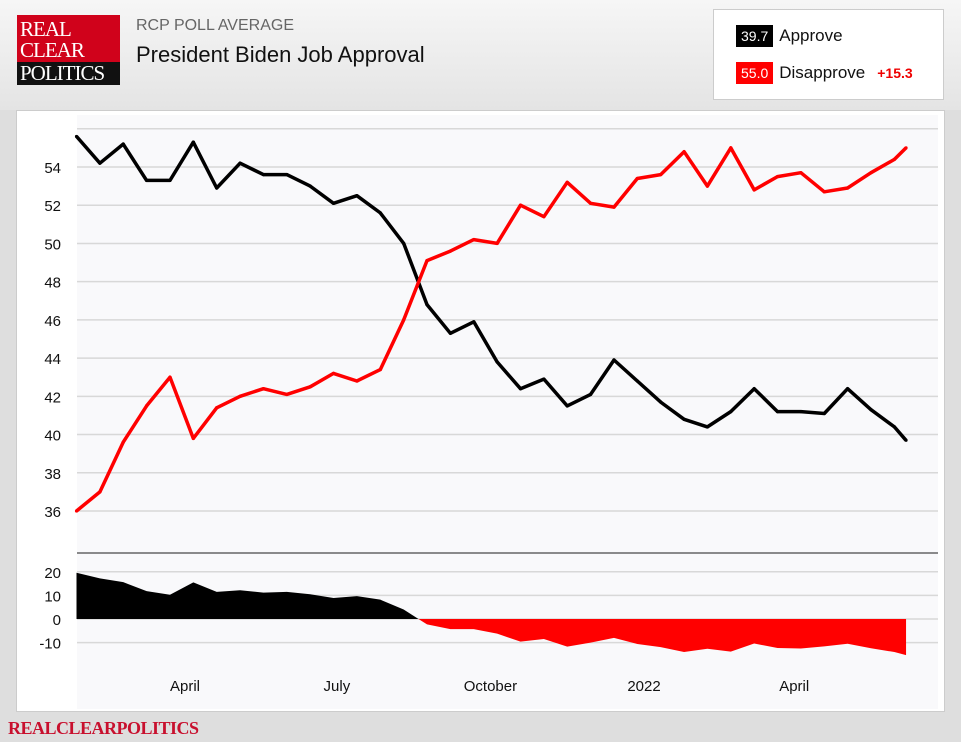 The width and height of the screenshot is (961, 742). Describe the element at coordinates (62, 73) in the screenshot. I see `logo-text: POLITICS` at that location.